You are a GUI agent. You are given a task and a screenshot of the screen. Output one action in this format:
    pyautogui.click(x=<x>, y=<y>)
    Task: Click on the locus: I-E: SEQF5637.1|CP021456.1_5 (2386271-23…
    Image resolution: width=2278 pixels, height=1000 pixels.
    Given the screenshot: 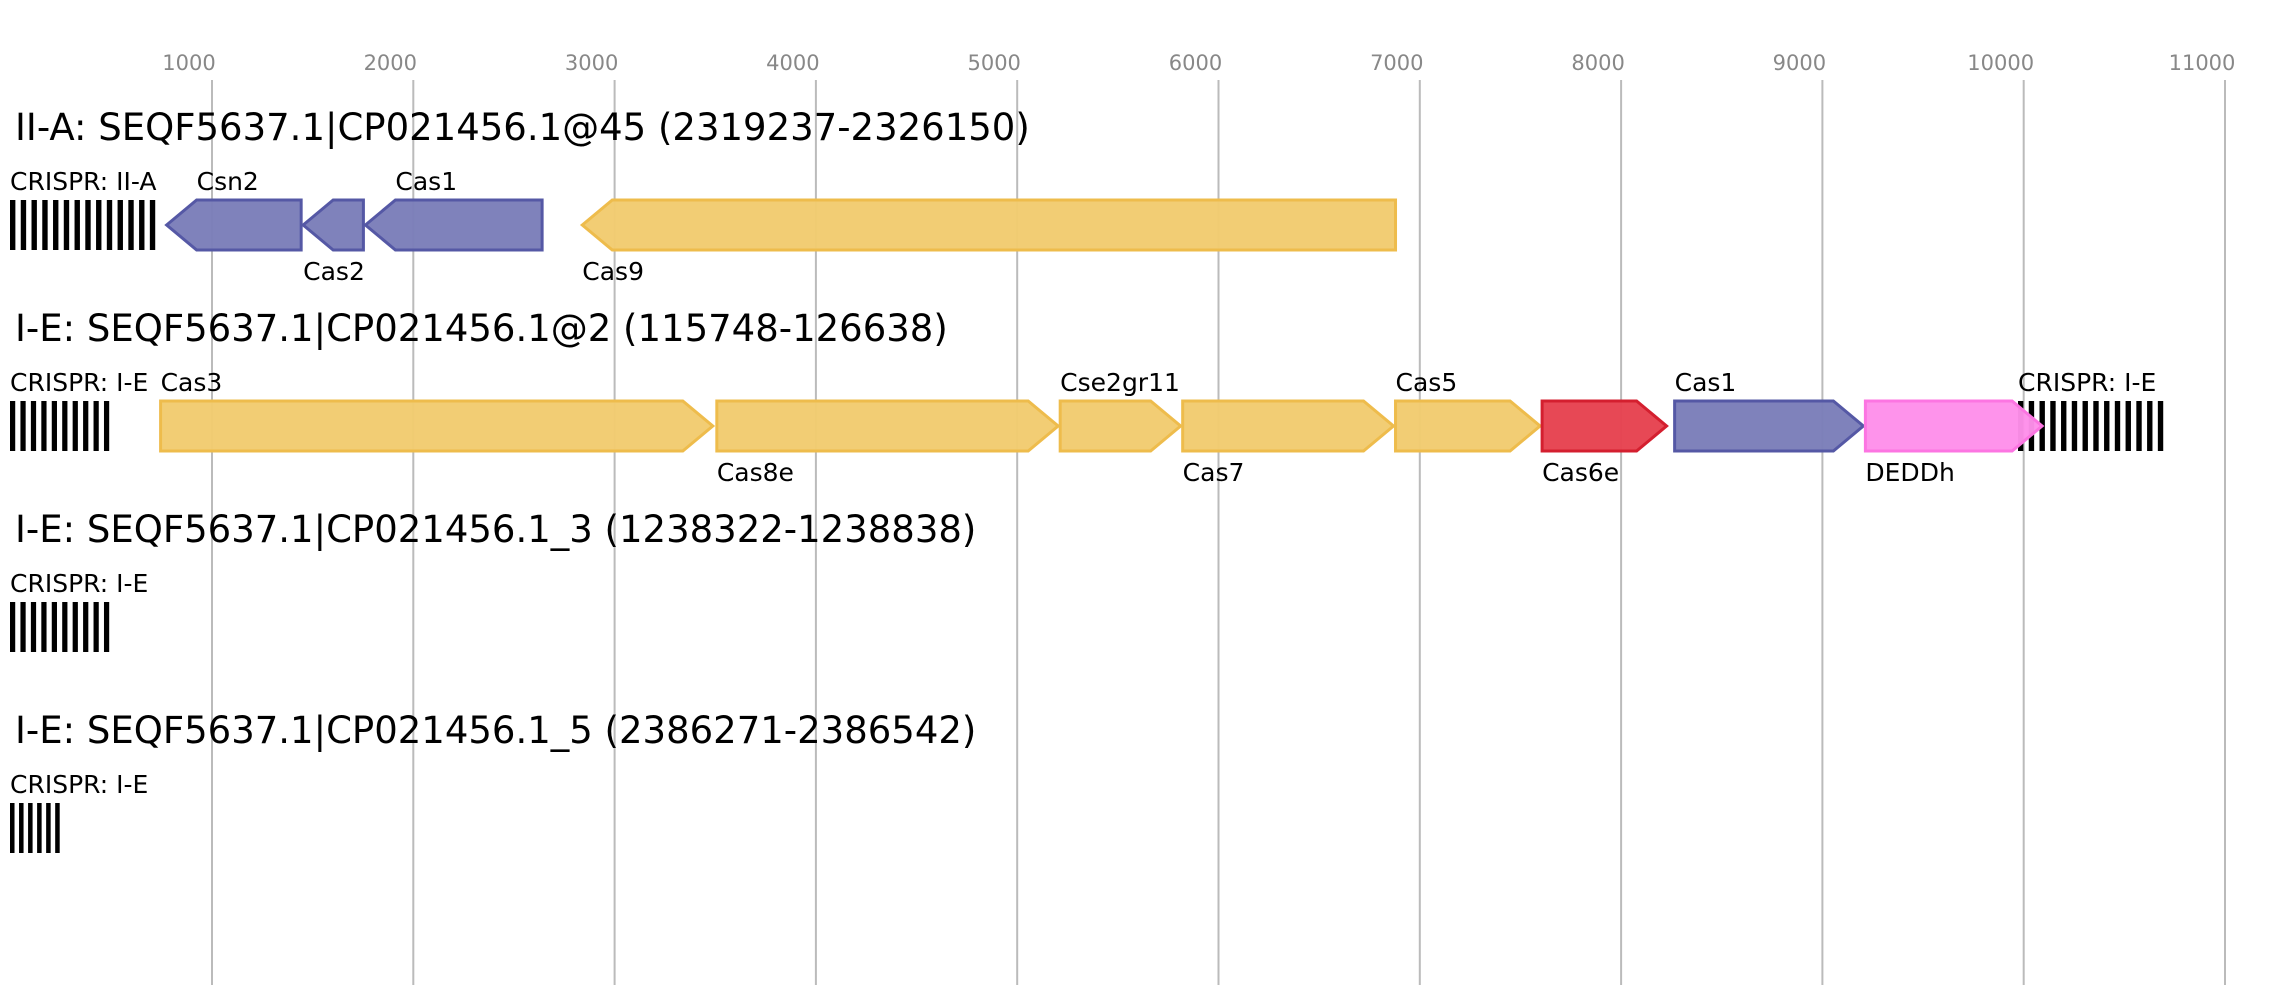 What is the action you would take?
    pyautogui.click(x=493, y=781)
    